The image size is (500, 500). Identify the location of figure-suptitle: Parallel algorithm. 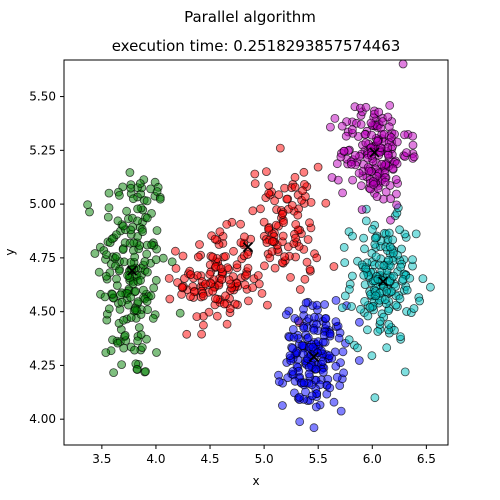
(250, 17).